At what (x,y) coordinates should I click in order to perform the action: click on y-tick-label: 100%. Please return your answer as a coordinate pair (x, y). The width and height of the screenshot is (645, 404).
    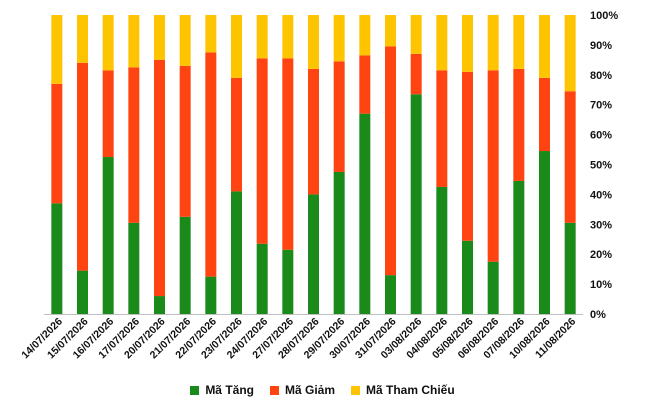
    Looking at the image, I should click on (604, 16).